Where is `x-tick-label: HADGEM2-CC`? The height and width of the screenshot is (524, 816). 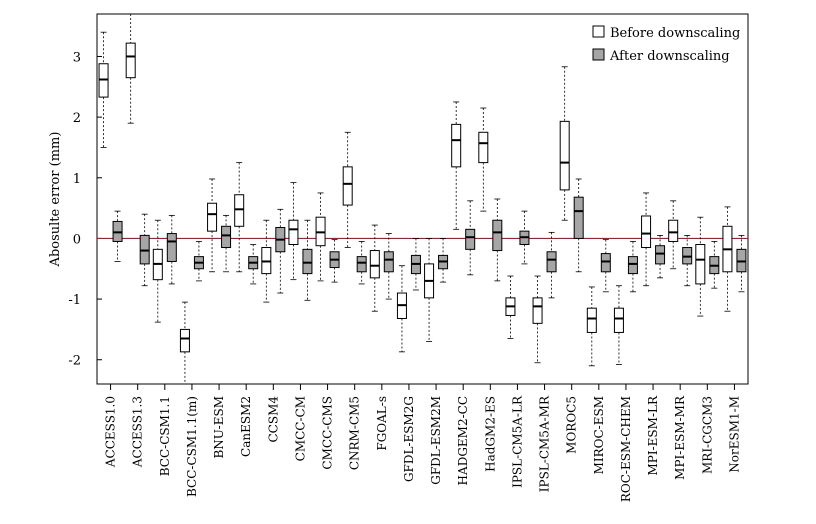 x-tick-label: HADGEM2-CC is located at coordinates (463, 440).